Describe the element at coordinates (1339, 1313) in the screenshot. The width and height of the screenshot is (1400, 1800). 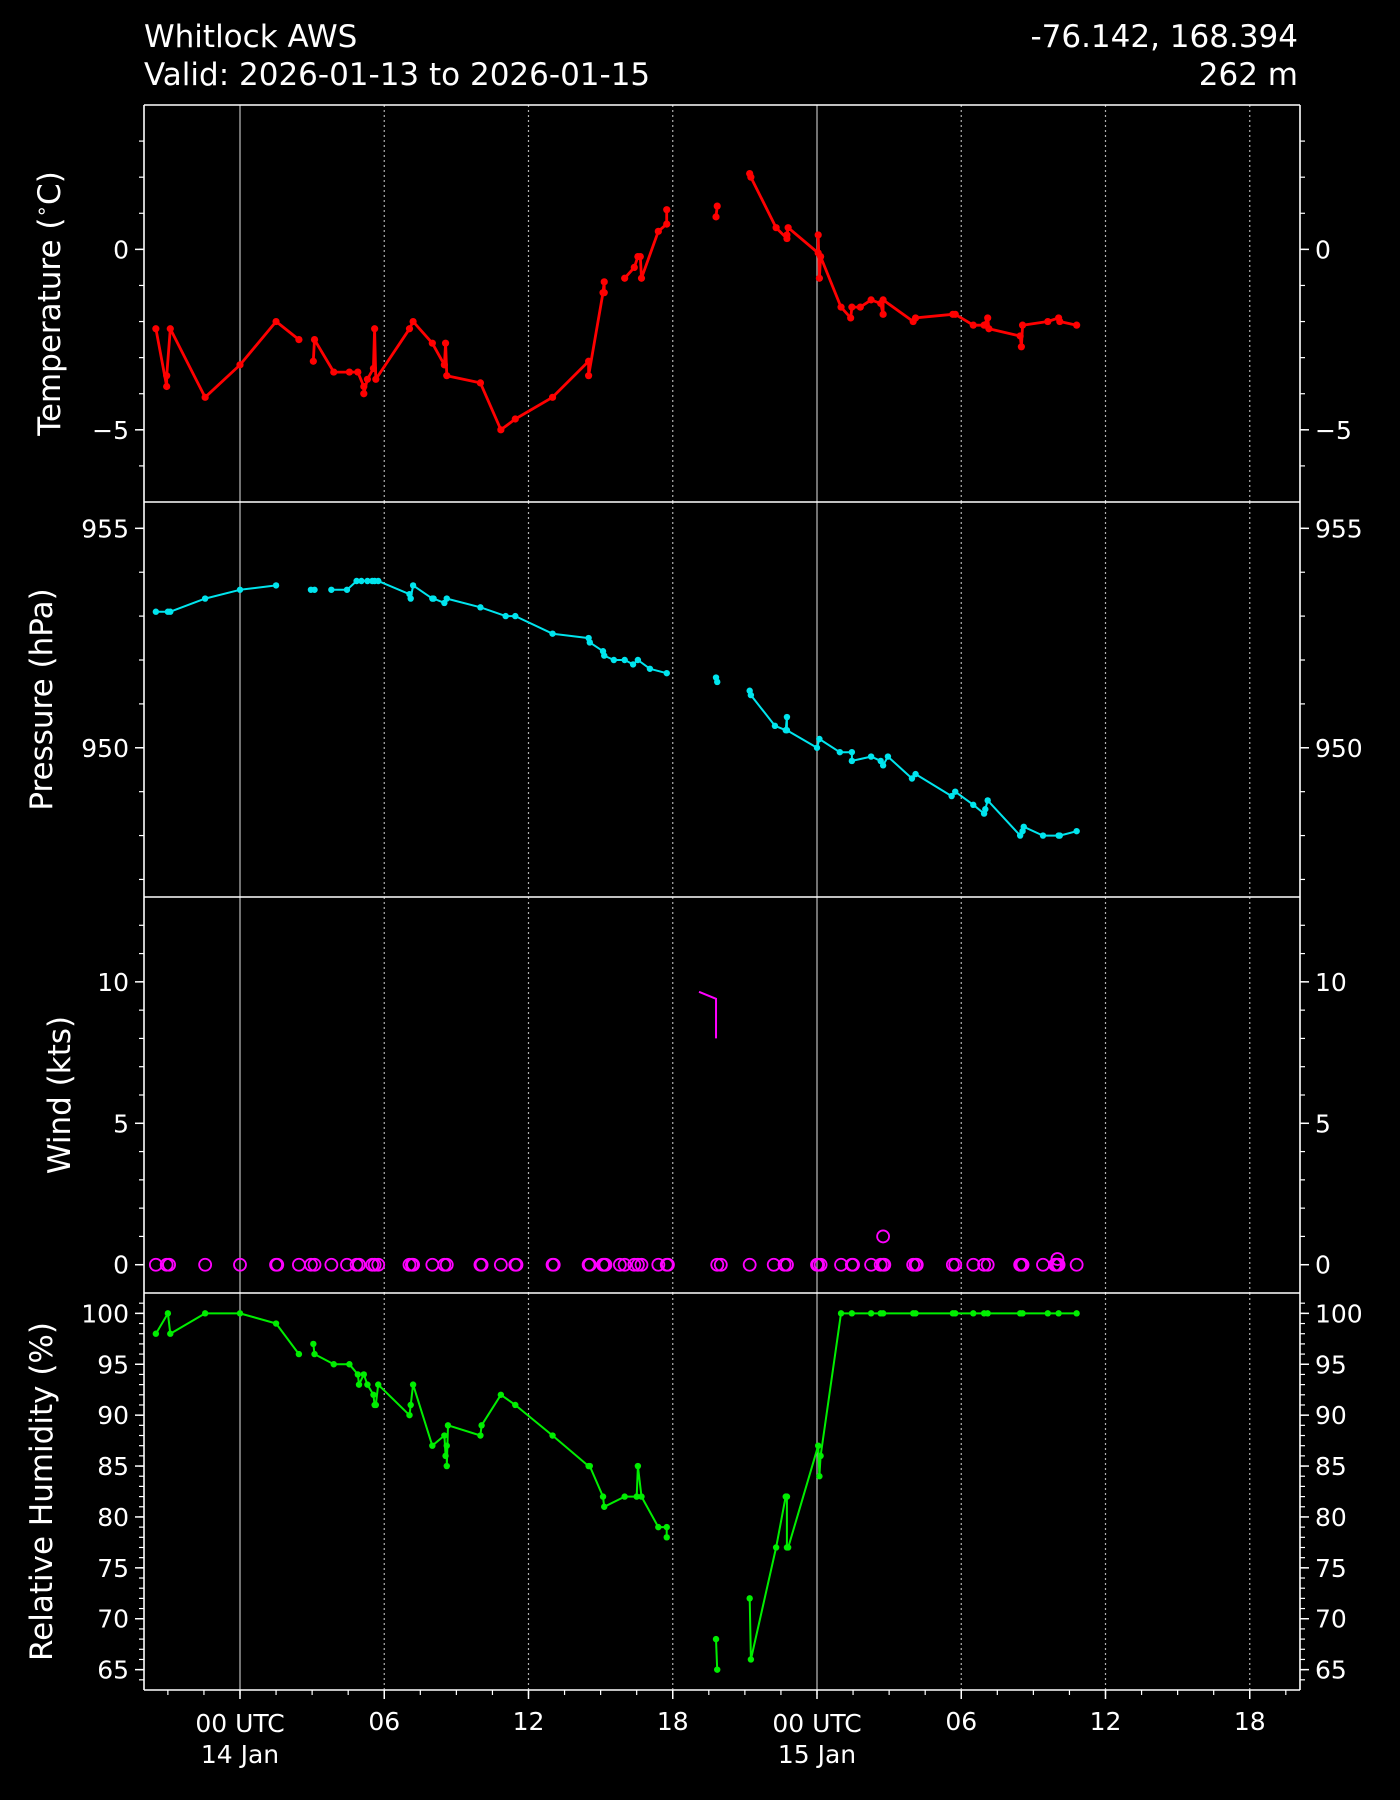
I see `y-tick-label-right: 100` at that location.